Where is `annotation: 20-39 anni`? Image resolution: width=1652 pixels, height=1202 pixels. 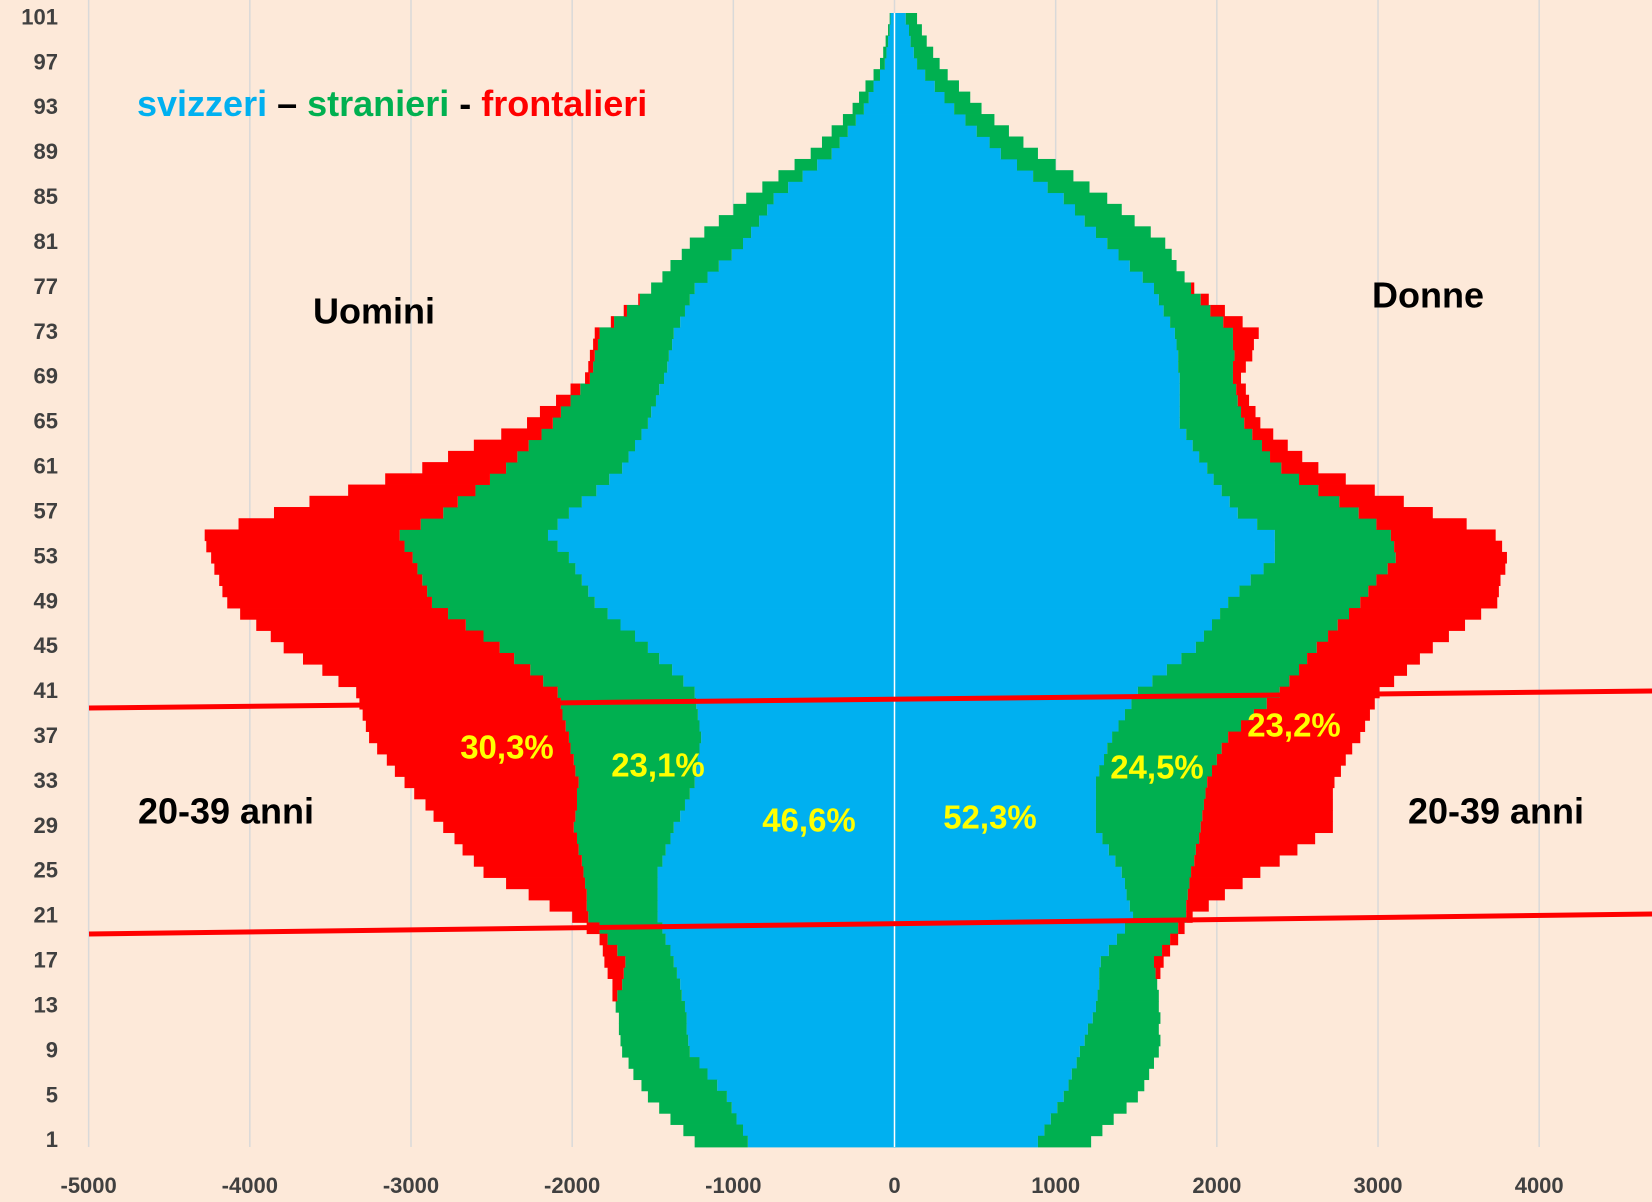
annotation: 20-39 anni is located at coordinates (1496, 811).